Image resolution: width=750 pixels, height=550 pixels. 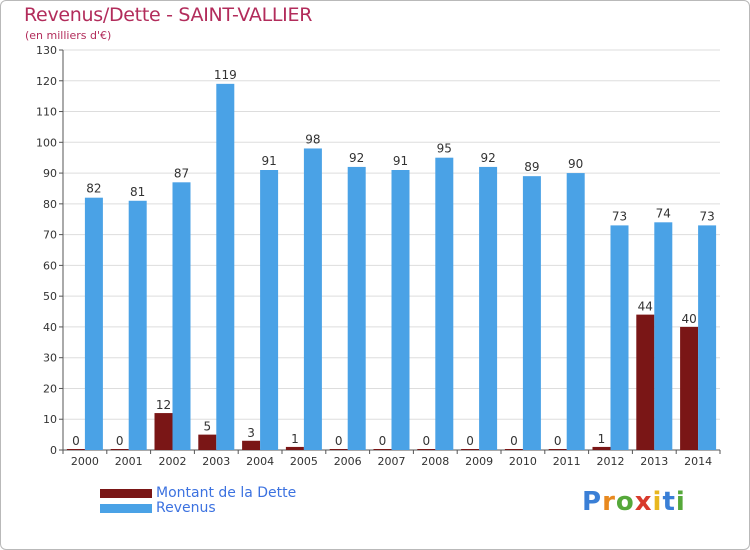 I want to click on logo-letter: x, so click(x=643, y=502).